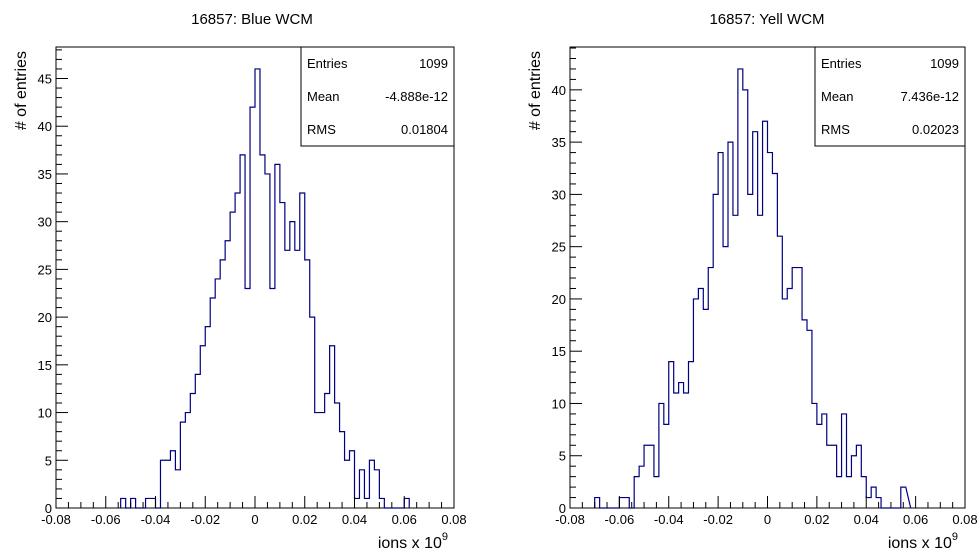 This screenshot has height=558, width=980. I want to click on stats-value: 7.436e-12, so click(929, 96).